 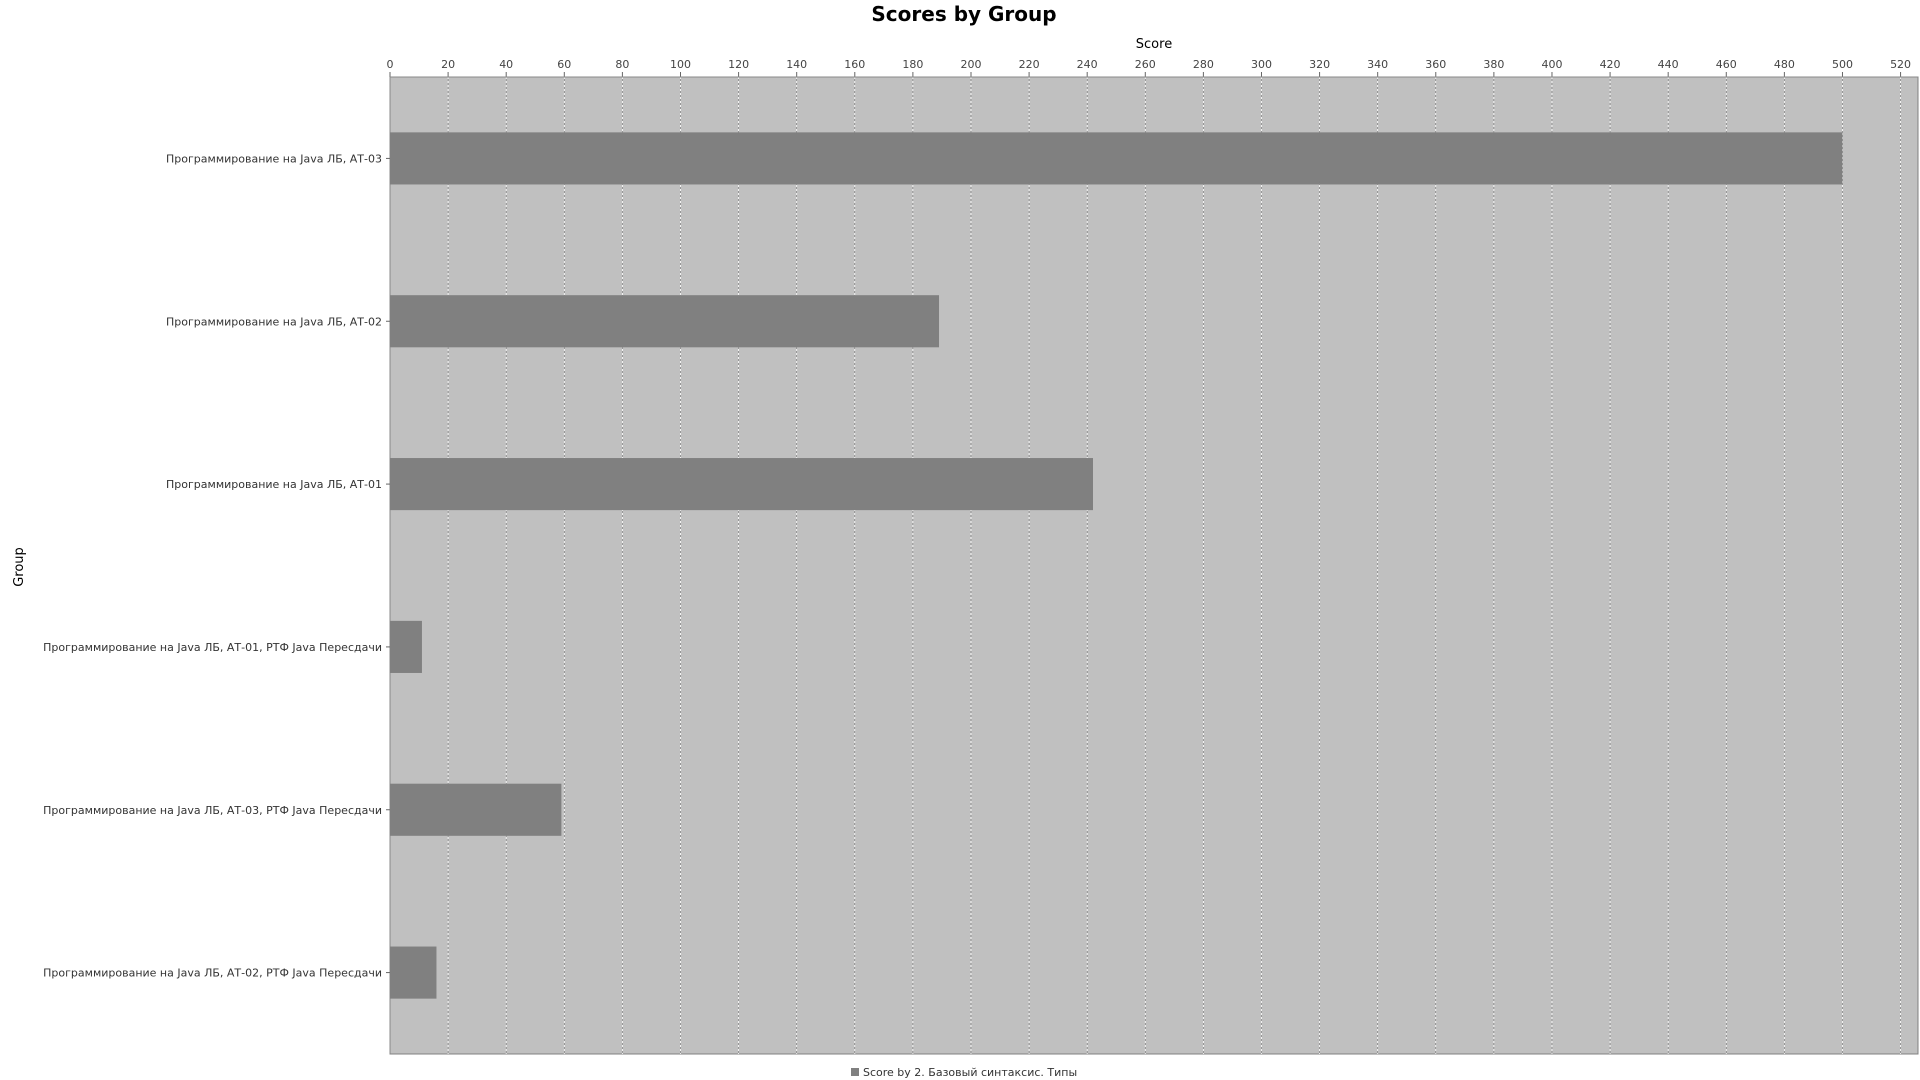 What do you see at coordinates (19, 567) in the screenshot?
I see `y-axis-title: Group` at bounding box center [19, 567].